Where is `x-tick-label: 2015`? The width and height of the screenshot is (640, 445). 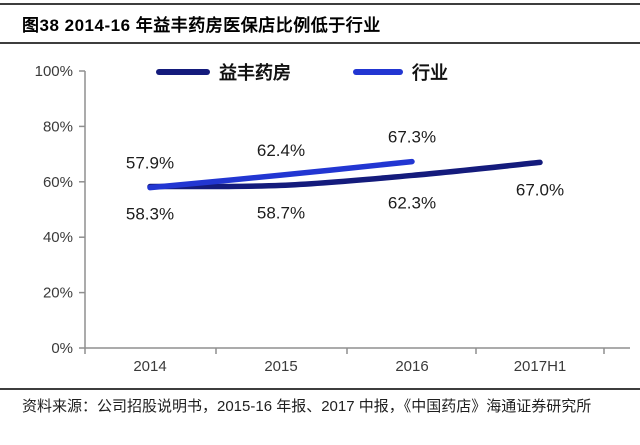 x-tick-label: 2015 is located at coordinates (280, 366).